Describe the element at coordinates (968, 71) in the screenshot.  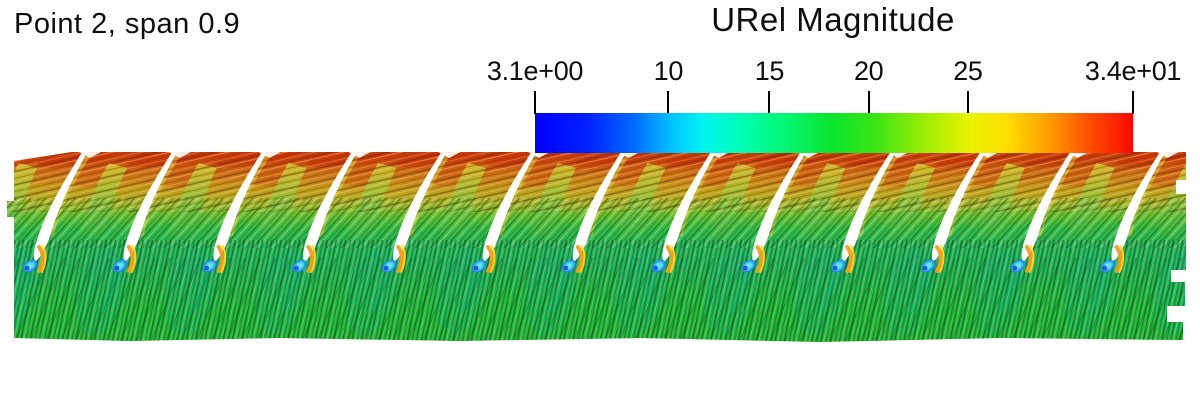
I see `colorbar-tick-label: 25` at that location.